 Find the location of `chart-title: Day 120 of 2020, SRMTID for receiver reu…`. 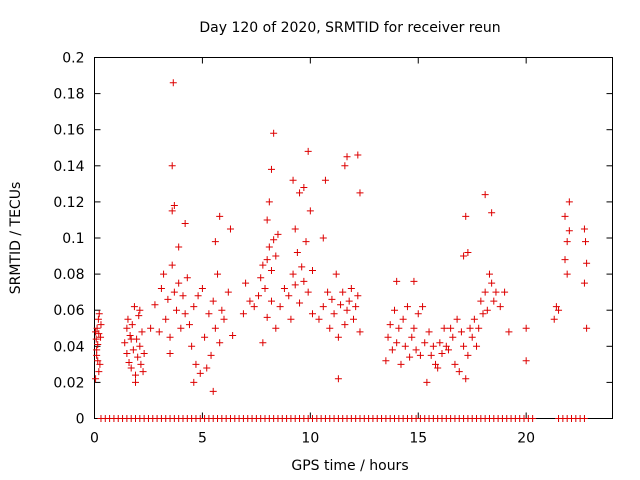

chart-title: Day 120 of 2020, SRMTID for receiver reu… is located at coordinates (349, 28).